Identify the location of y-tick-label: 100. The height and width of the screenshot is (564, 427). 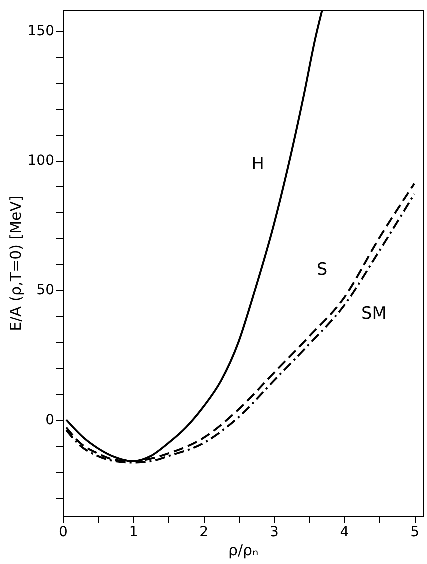
(41, 161).